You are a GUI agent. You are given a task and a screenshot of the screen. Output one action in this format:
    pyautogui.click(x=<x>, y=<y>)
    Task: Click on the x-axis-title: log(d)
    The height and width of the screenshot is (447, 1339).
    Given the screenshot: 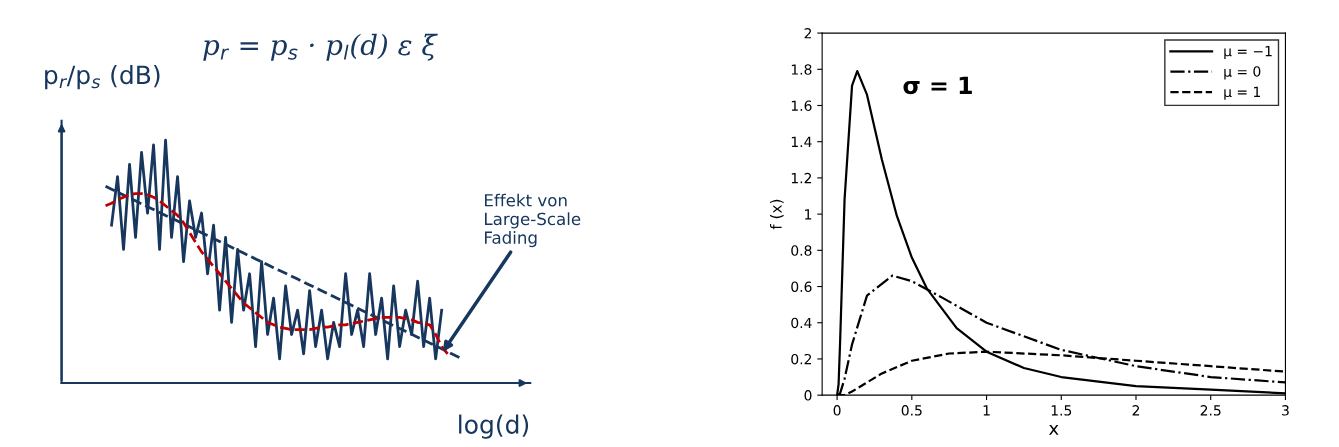 What is the action you would take?
    pyautogui.click(x=494, y=426)
    